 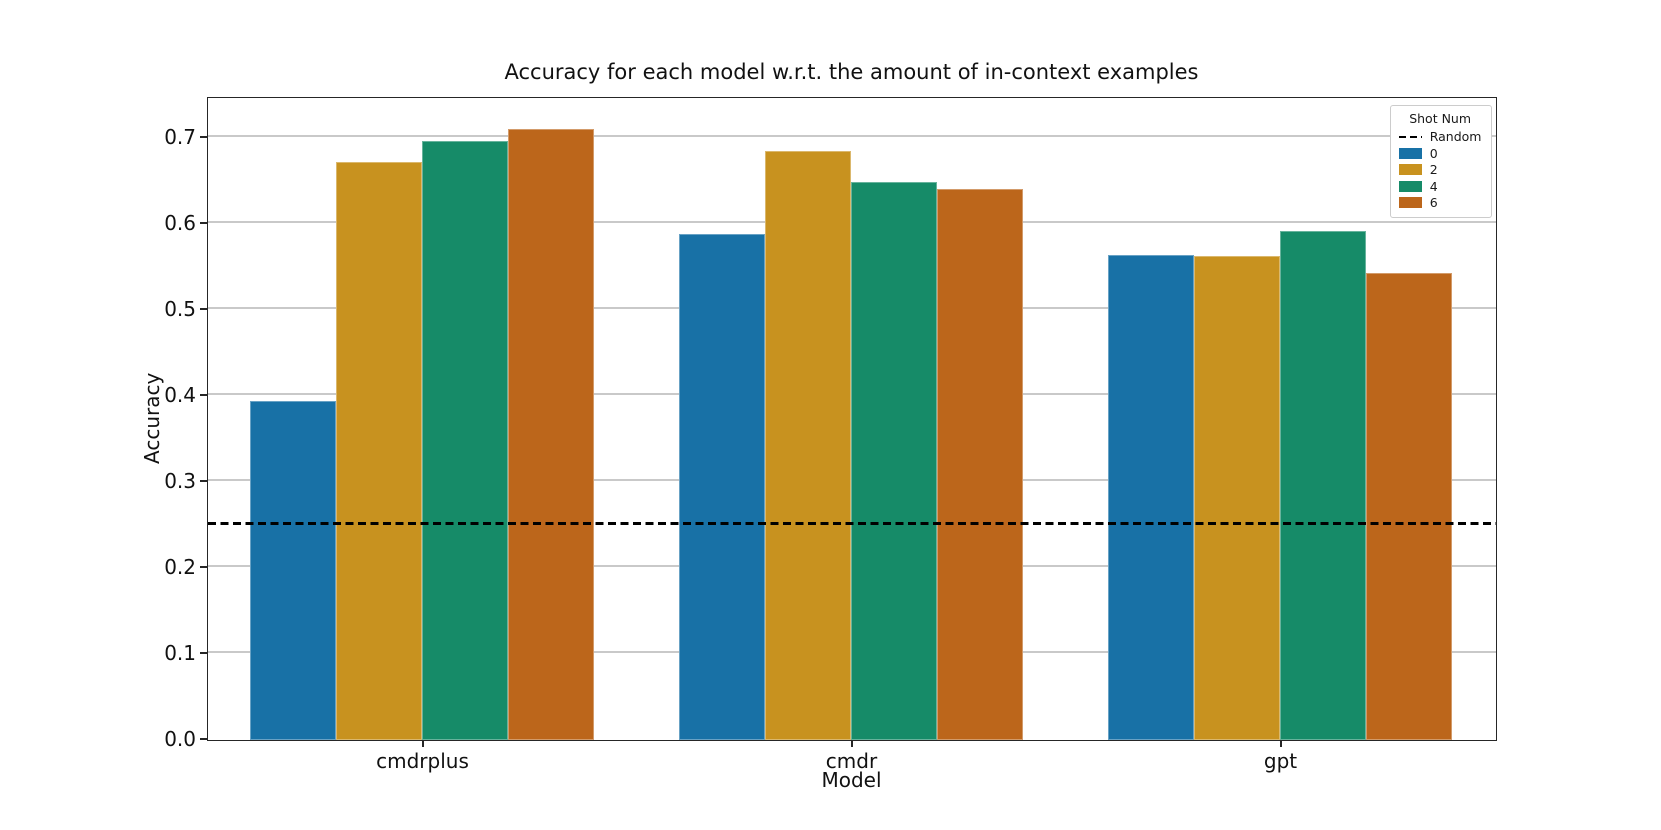 I want to click on legend-items: Random 0 2 4 6, so click(x=1440, y=170).